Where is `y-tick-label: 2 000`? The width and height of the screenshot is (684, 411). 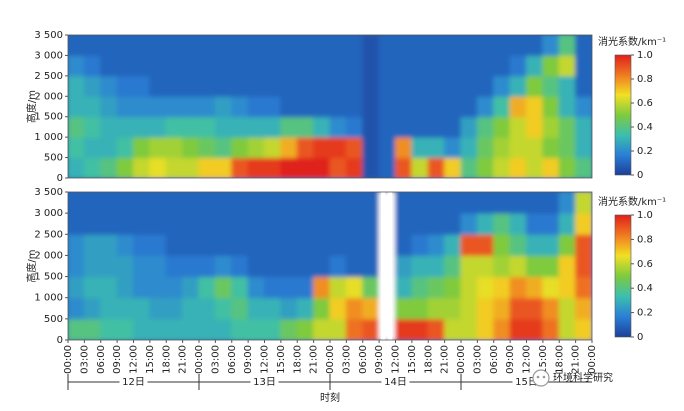 y-tick-label: 2 000 is located at coordinates (48, 96).